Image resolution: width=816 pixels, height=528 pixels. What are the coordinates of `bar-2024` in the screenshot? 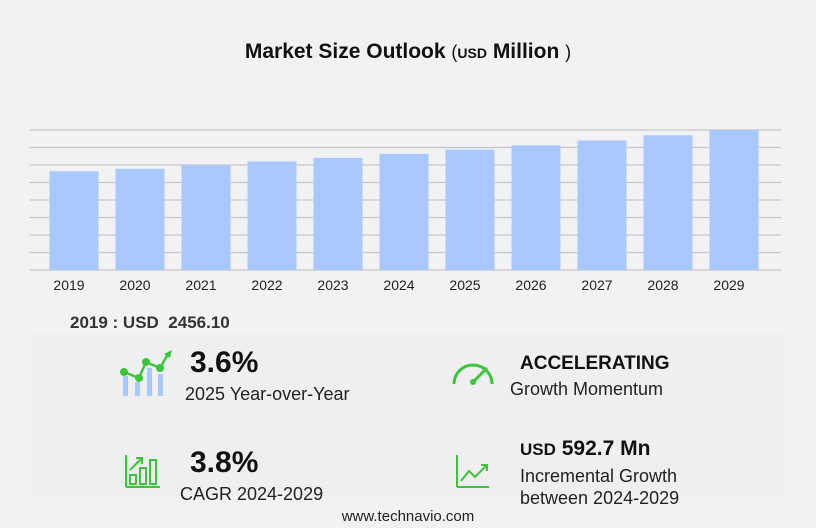 It's located at (404, 211).